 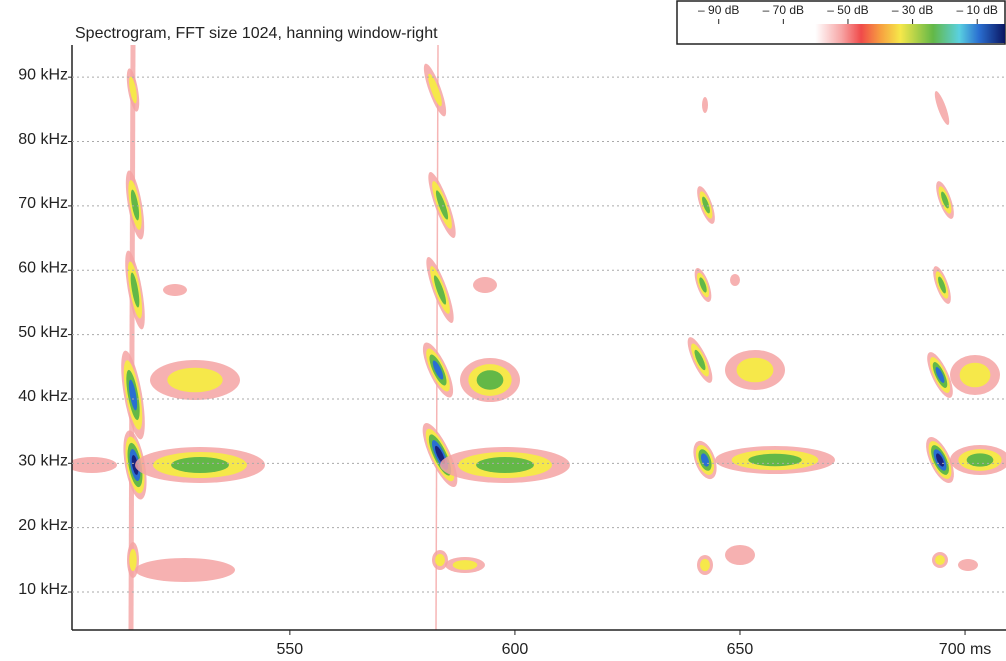 What do you see at coordinates (912, 10) in the screenshot?
I see `colorbar-tick-label: – 30 dB` at bounding box center [912, 10].